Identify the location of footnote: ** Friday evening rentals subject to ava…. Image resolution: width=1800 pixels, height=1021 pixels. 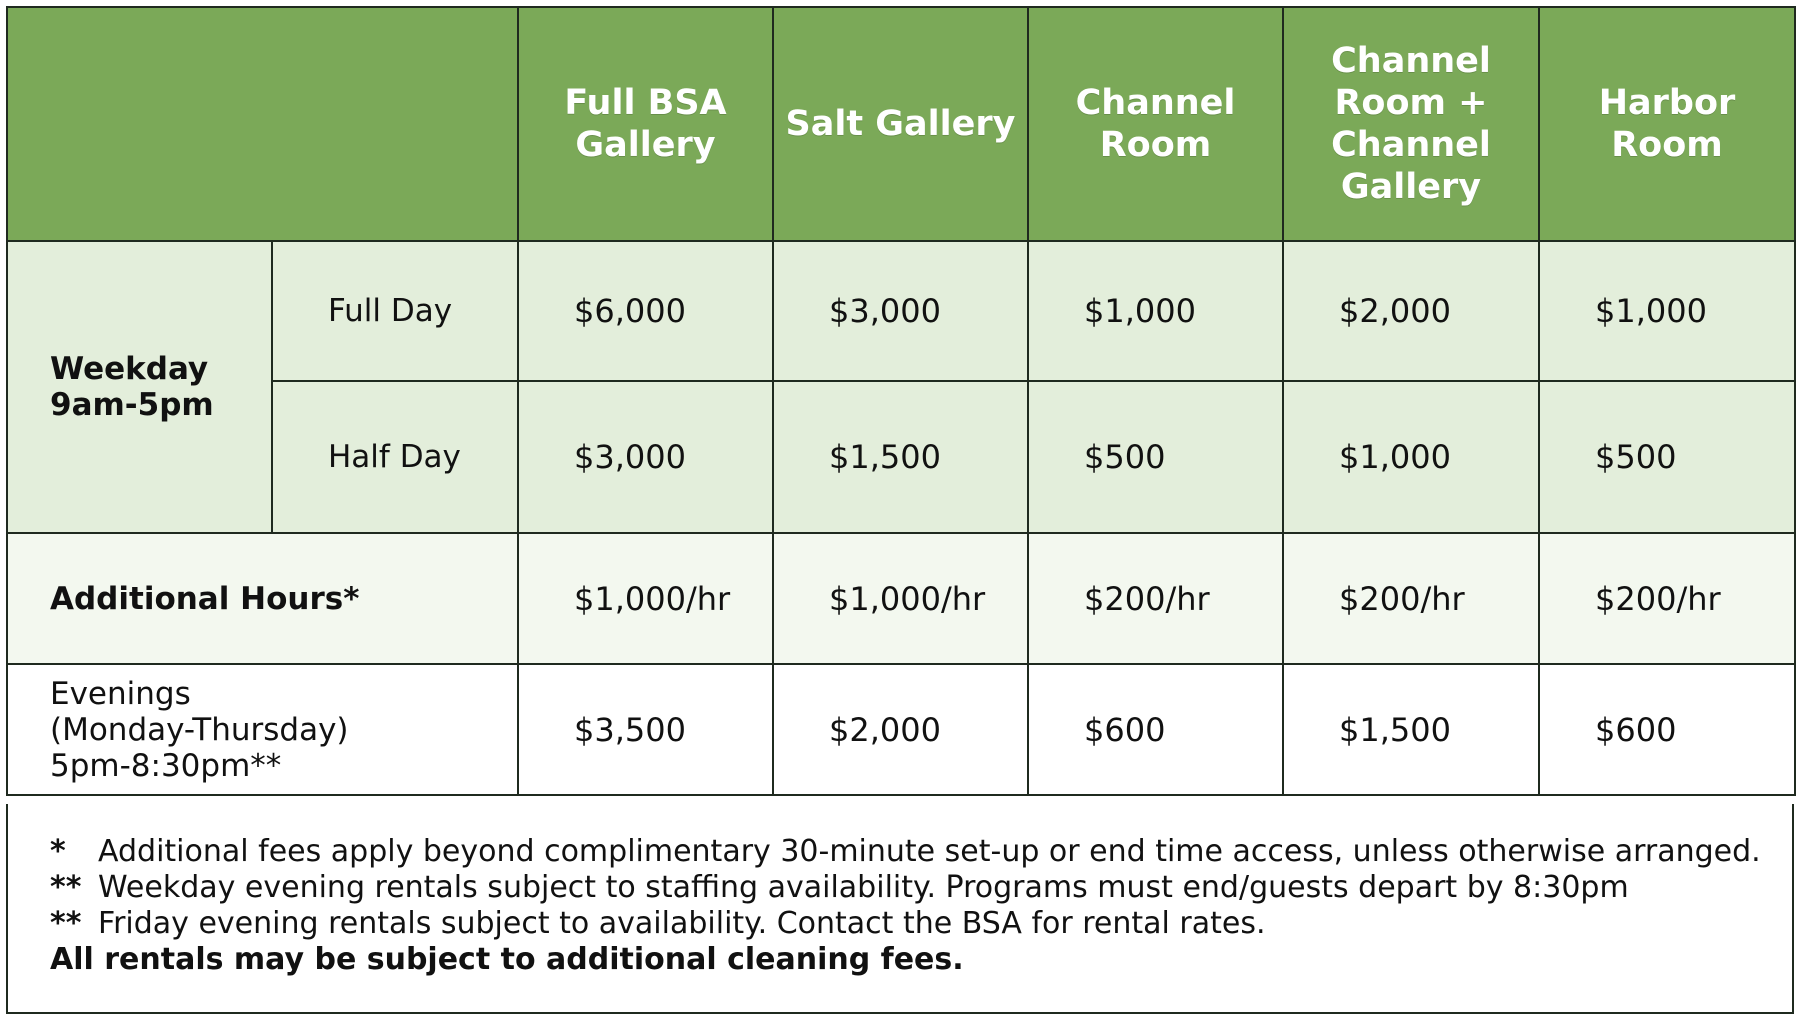
(921, 924).